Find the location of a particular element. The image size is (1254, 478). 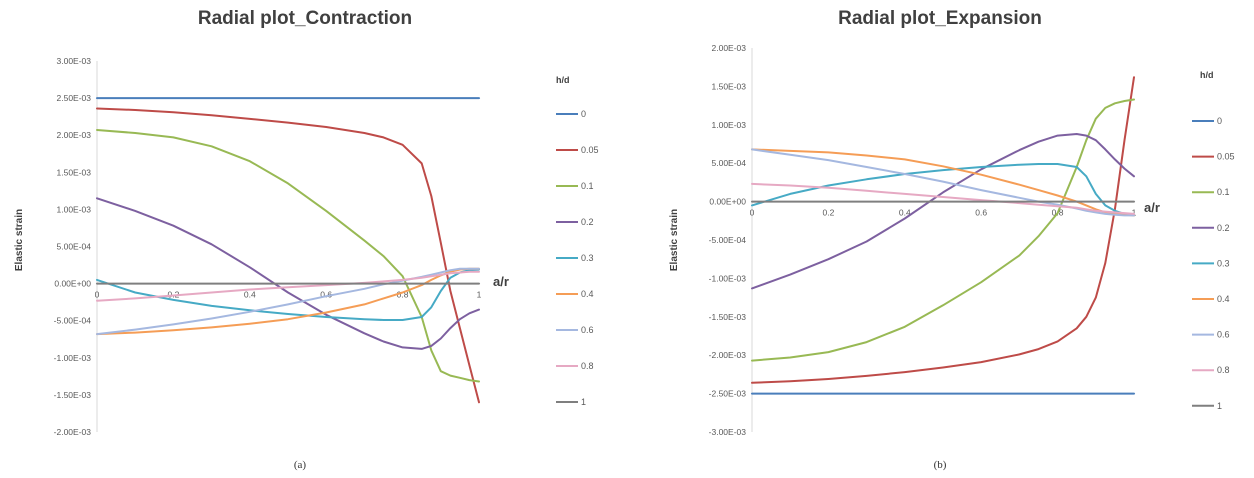

y-tick-label: -3.00E-03 is located at coordinates (728, 432).